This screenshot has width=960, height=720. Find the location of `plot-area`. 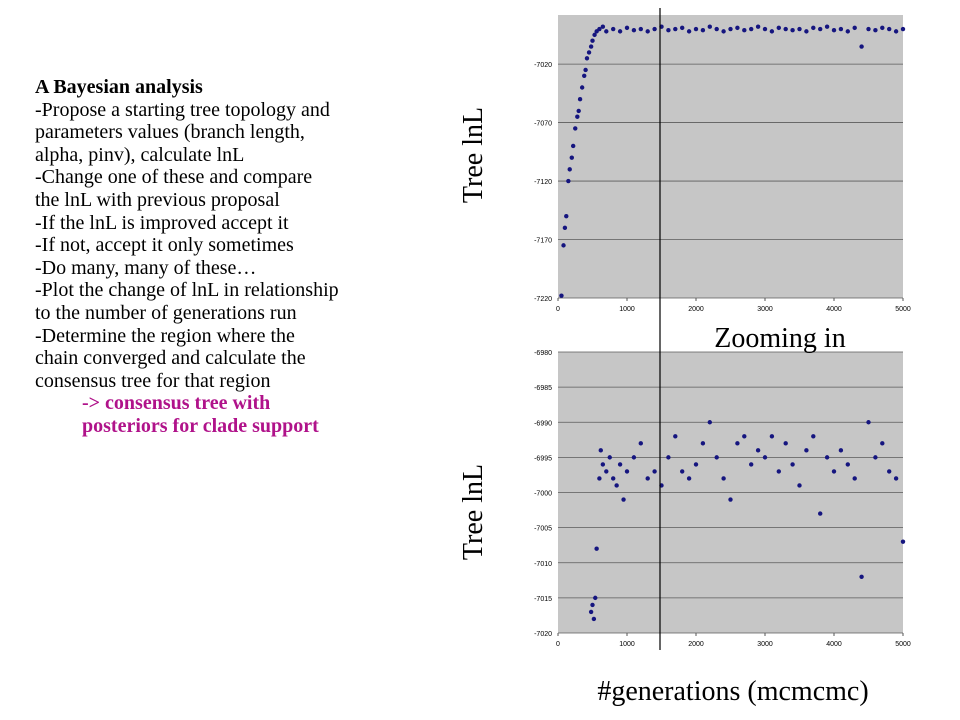

plot-area is located at coordinates (730, 156).